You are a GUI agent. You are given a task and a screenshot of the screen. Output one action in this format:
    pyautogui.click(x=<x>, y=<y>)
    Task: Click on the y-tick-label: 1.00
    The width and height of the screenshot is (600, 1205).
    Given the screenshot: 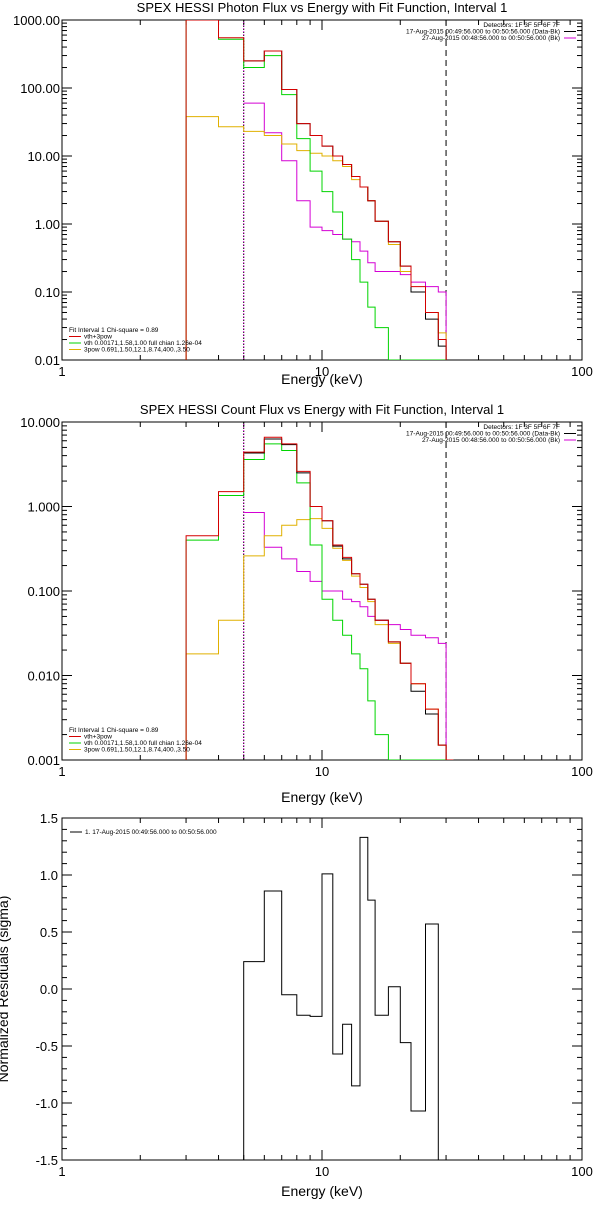 What is the action you would take?
    pyautogui.click(x=47, y=224)
    